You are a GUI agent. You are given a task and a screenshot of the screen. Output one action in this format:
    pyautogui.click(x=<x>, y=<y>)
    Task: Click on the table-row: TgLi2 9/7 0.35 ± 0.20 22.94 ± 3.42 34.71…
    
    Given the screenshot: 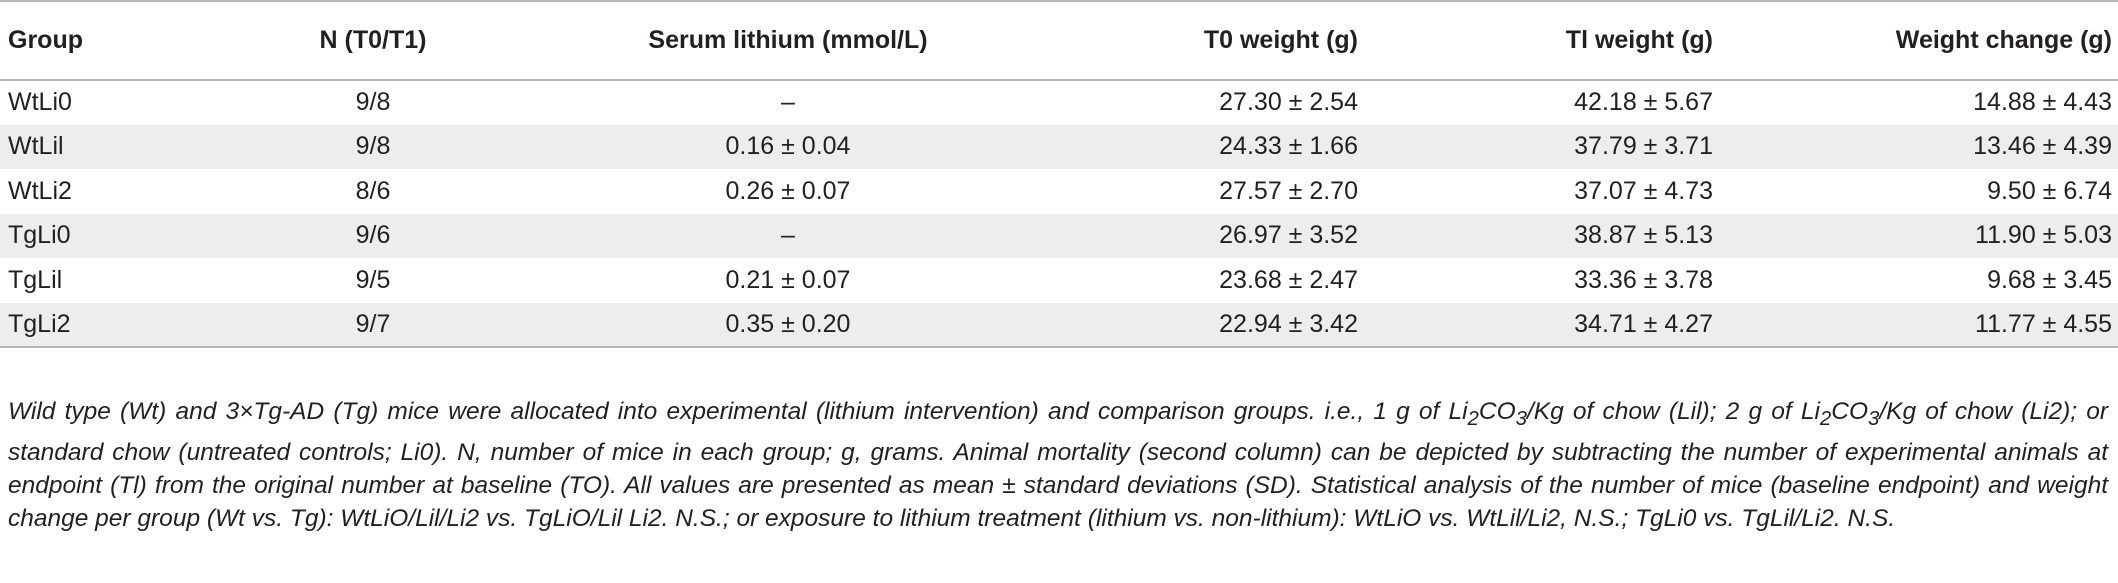 What is the action you would take?
    pyautogui.click(x=1059, y=325)
    